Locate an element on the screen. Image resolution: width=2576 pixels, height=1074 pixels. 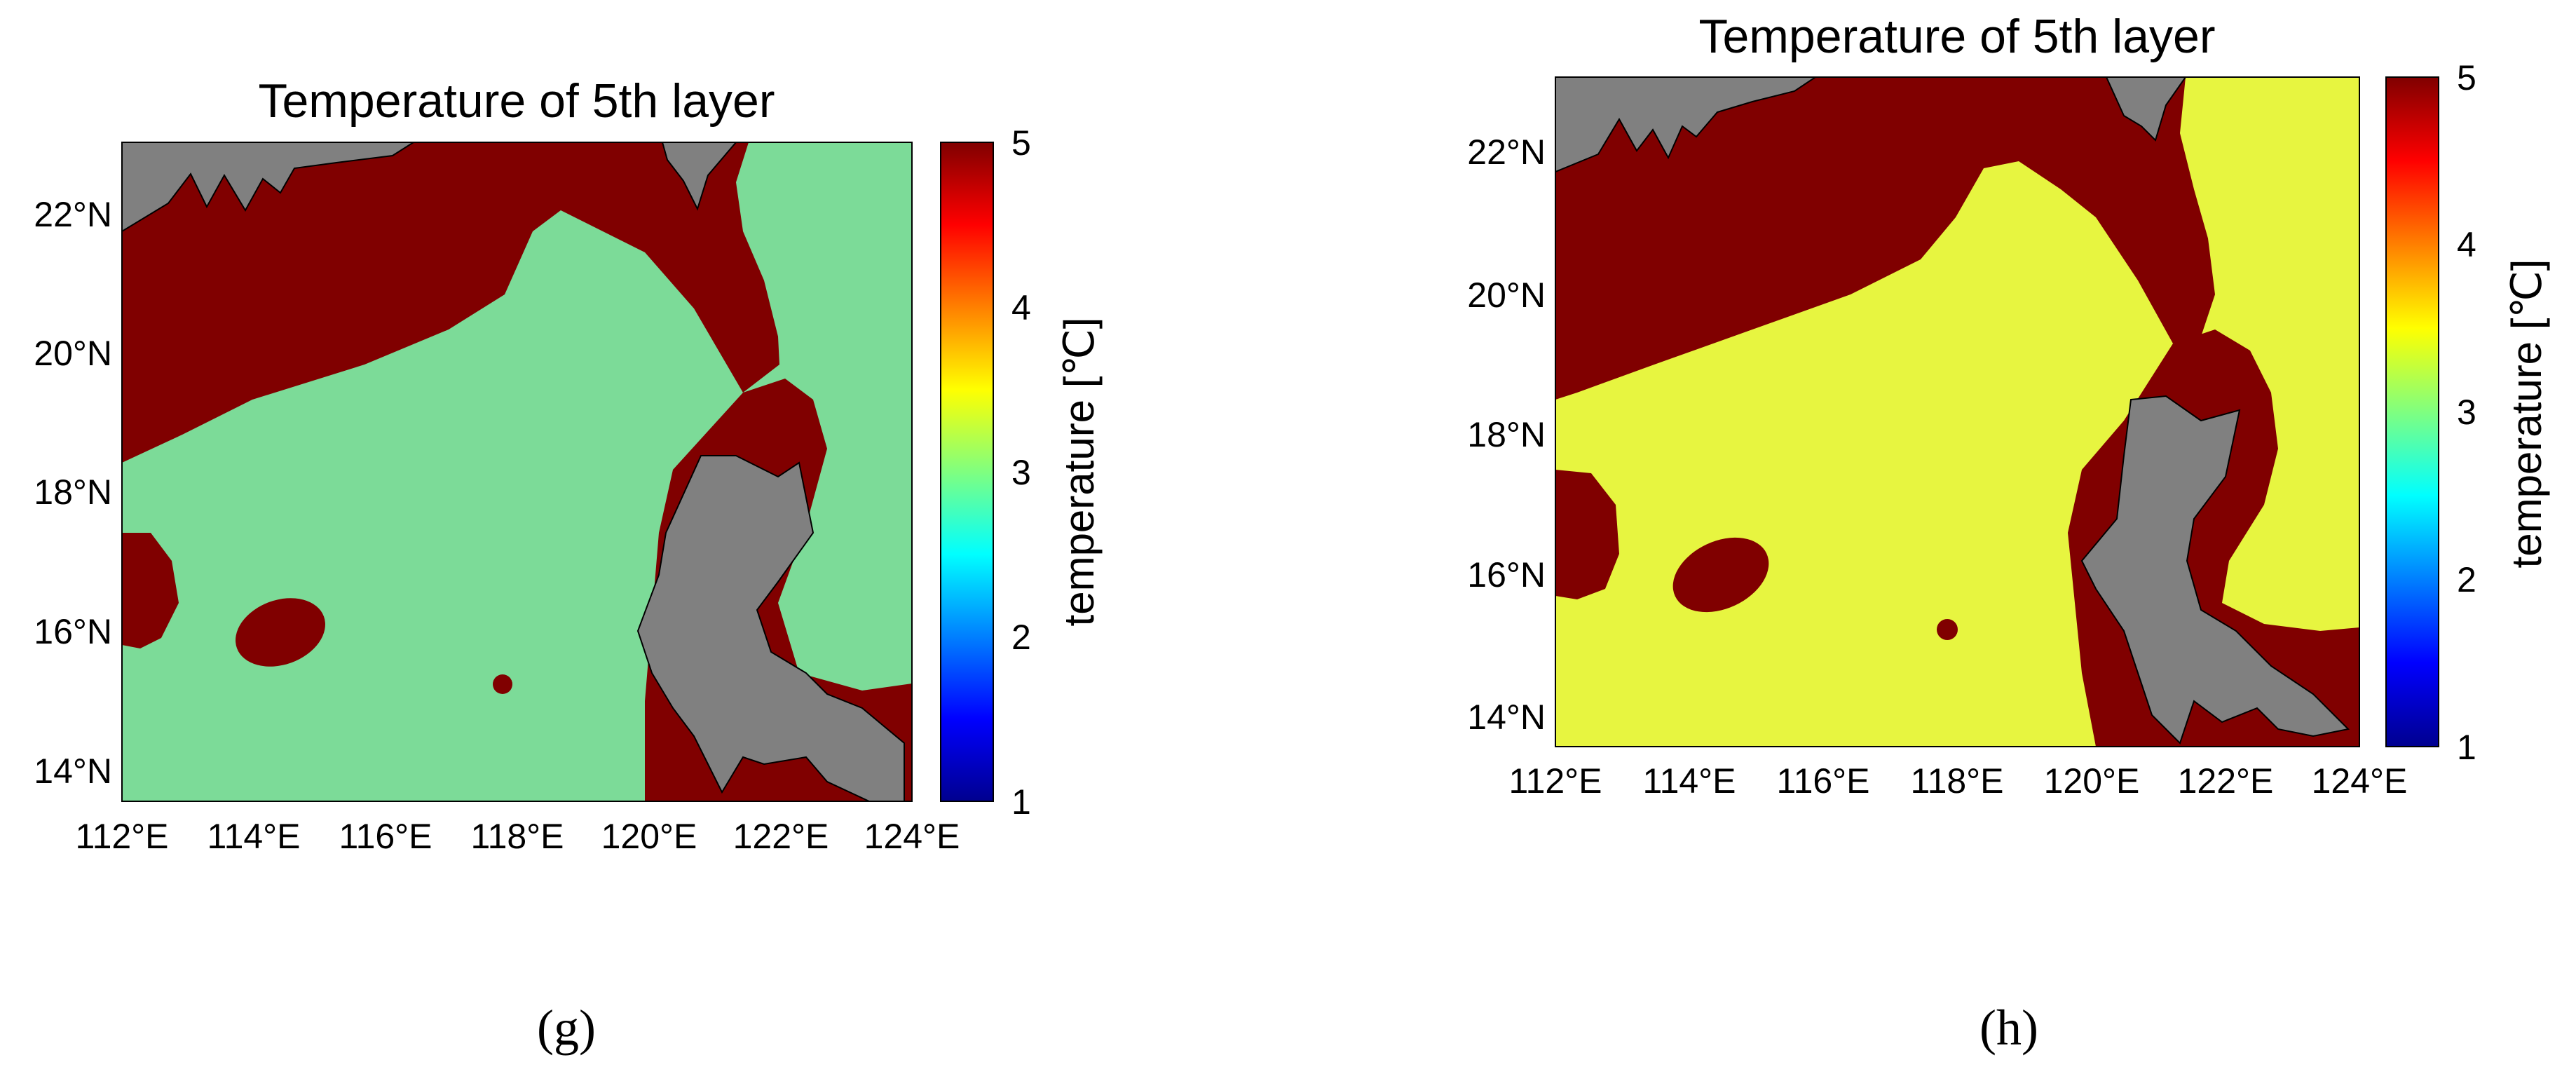
y-tick-g-0: 14°N is located at coordinates (73, 771).